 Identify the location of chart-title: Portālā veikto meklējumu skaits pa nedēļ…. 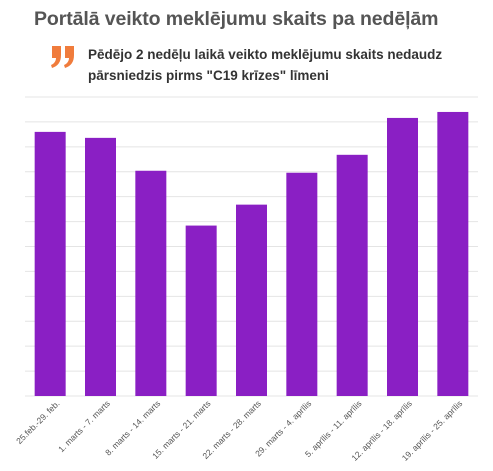
(236, 19).